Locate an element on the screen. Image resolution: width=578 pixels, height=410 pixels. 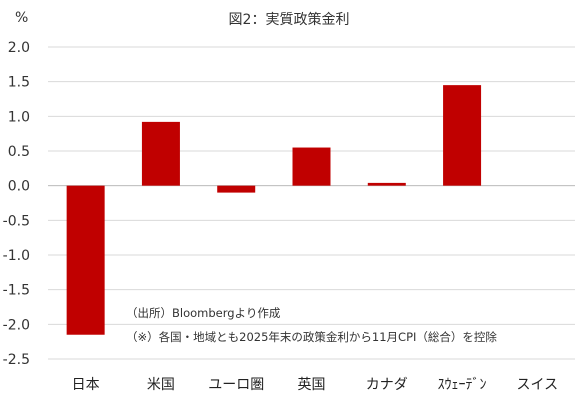
method-note: （※）各国・地域とも2025年末の政策金利から11月CPI（総合）を控除 is located at coordinates (311, 337).